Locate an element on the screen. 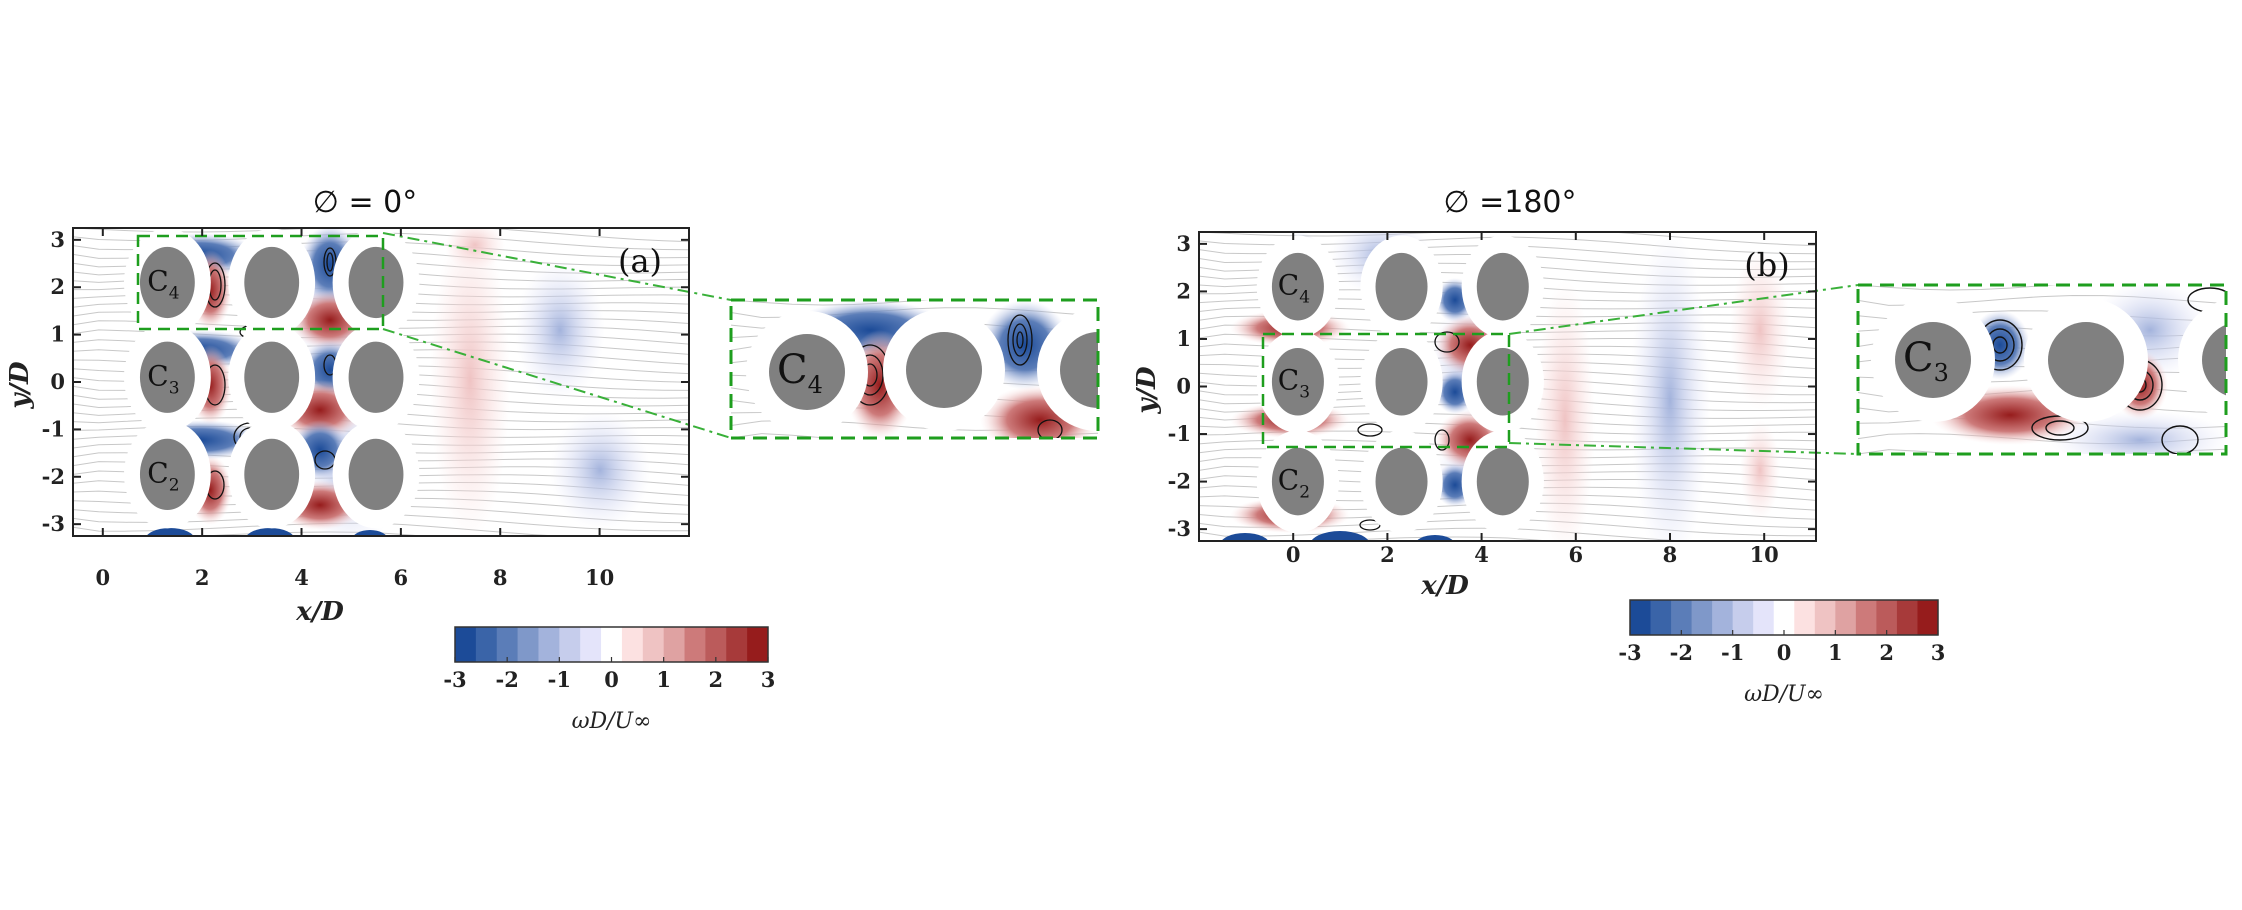 The width and height of the screenshot is (2242, 910). panel-a-field: C4 C3 C2 is located at coordinates (381, 382).